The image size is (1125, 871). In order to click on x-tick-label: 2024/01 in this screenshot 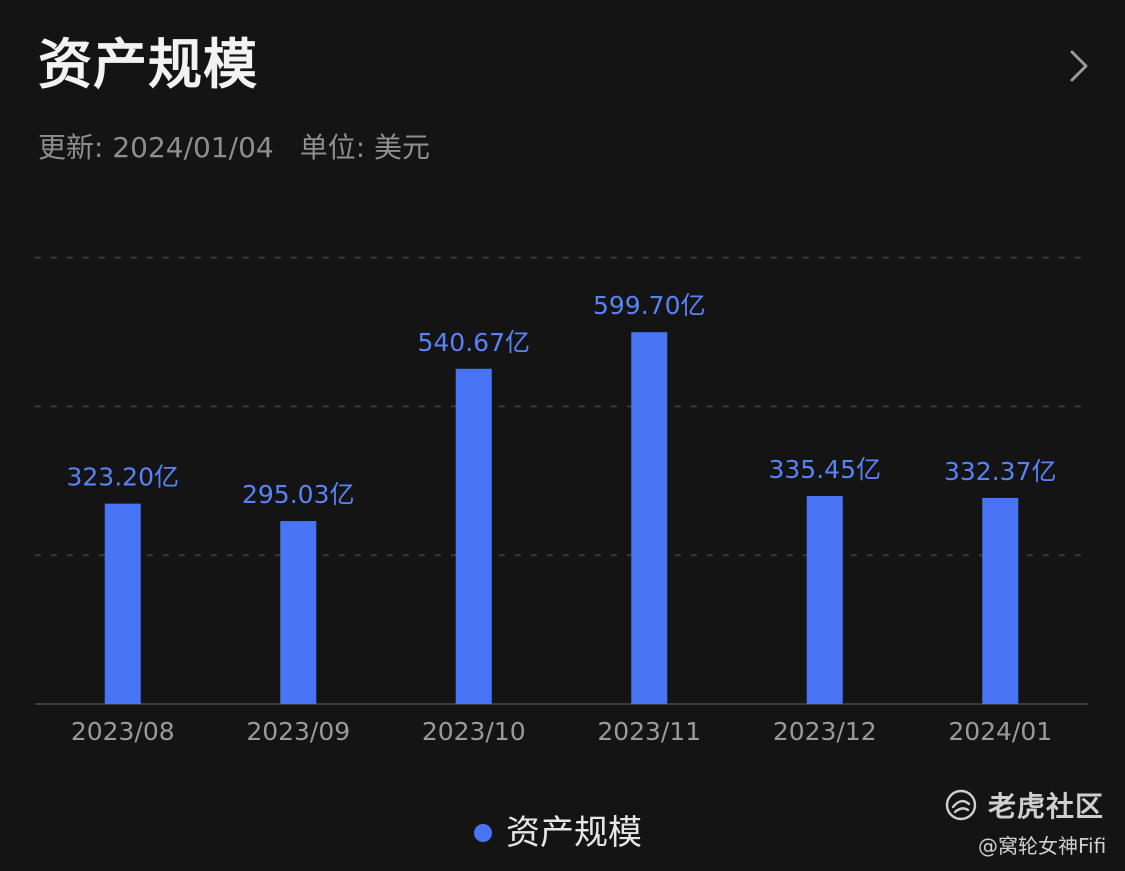, I will do `click(1000, 731)`.